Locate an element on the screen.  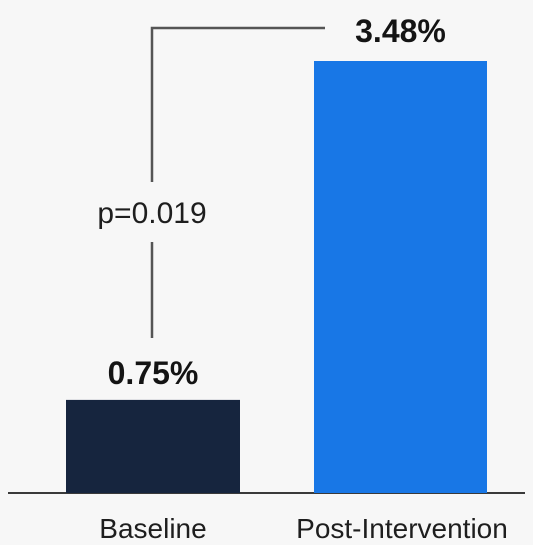
data-label-post-intervention: 3.48% is located at coordinates (400, 31).